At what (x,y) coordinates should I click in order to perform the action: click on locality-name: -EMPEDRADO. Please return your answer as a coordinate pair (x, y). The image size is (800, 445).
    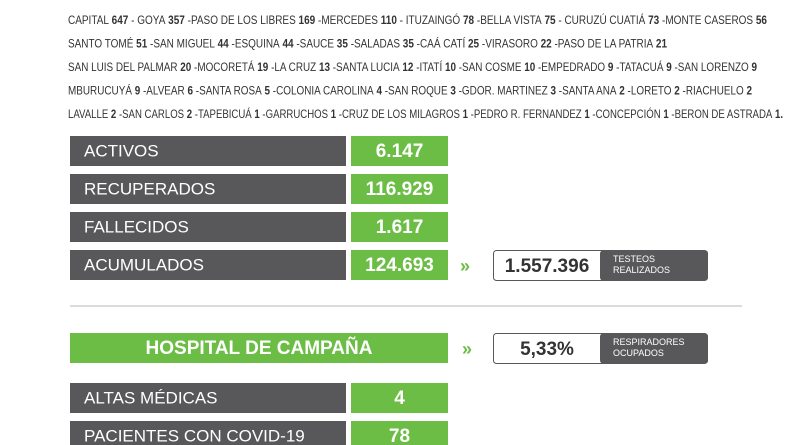
    Looking at the image, I should click on (571, 67).